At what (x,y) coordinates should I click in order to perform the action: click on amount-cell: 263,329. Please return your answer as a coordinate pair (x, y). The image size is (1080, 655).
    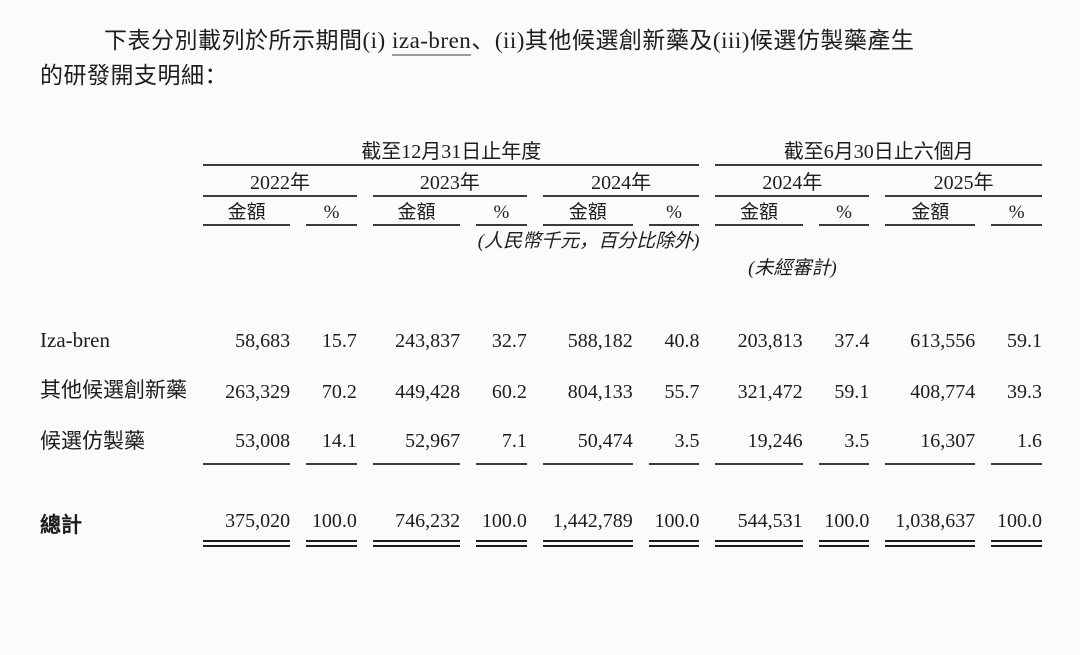
    Looking at the image, I should click on (258, 392).